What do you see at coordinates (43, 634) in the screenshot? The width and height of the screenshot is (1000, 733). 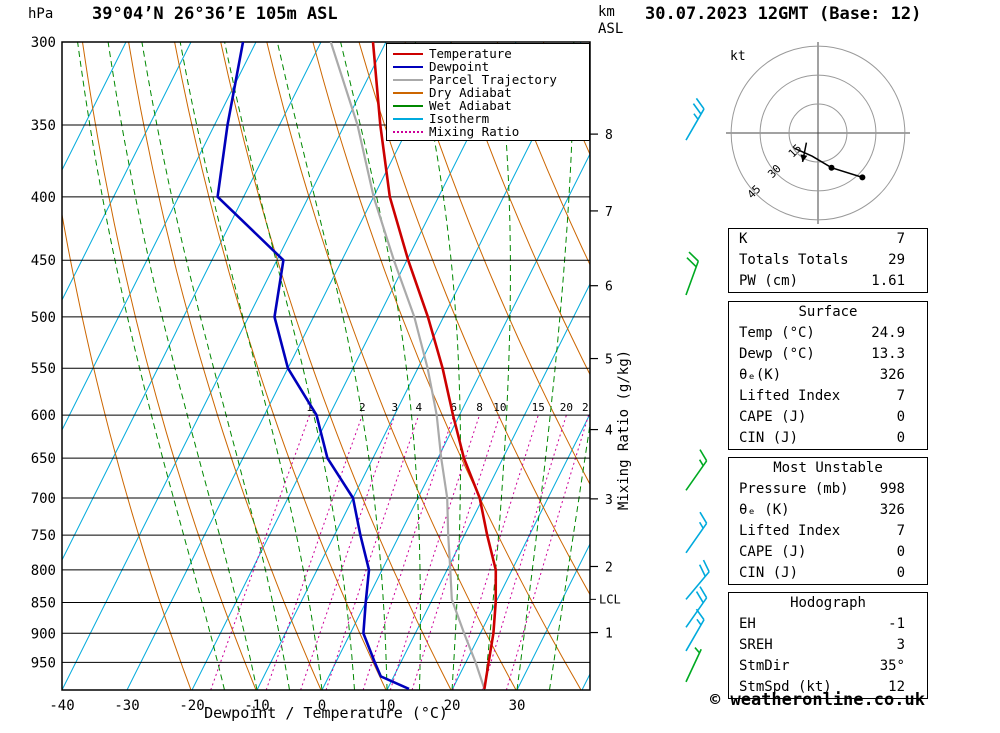 I see `svg-text: 900` at bounding box center [43, 634].